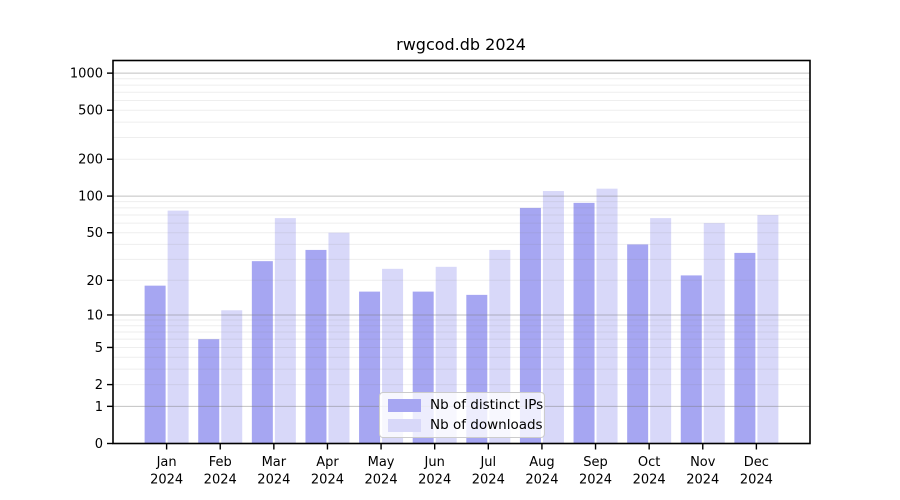 The image size is (900, 500). I want to click on legend-entry-downloads: Nb of downloads, so click(465, 425).